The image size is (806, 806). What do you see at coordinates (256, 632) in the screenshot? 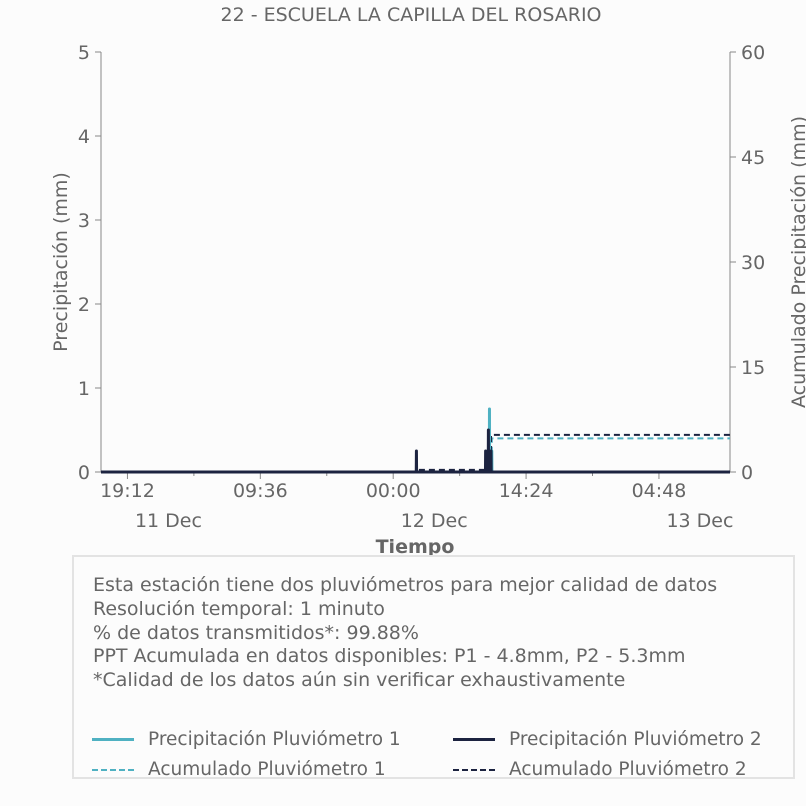
I see `info-line: % de datos transmitidos*: 99.88%` at bounding box center [256, 632].